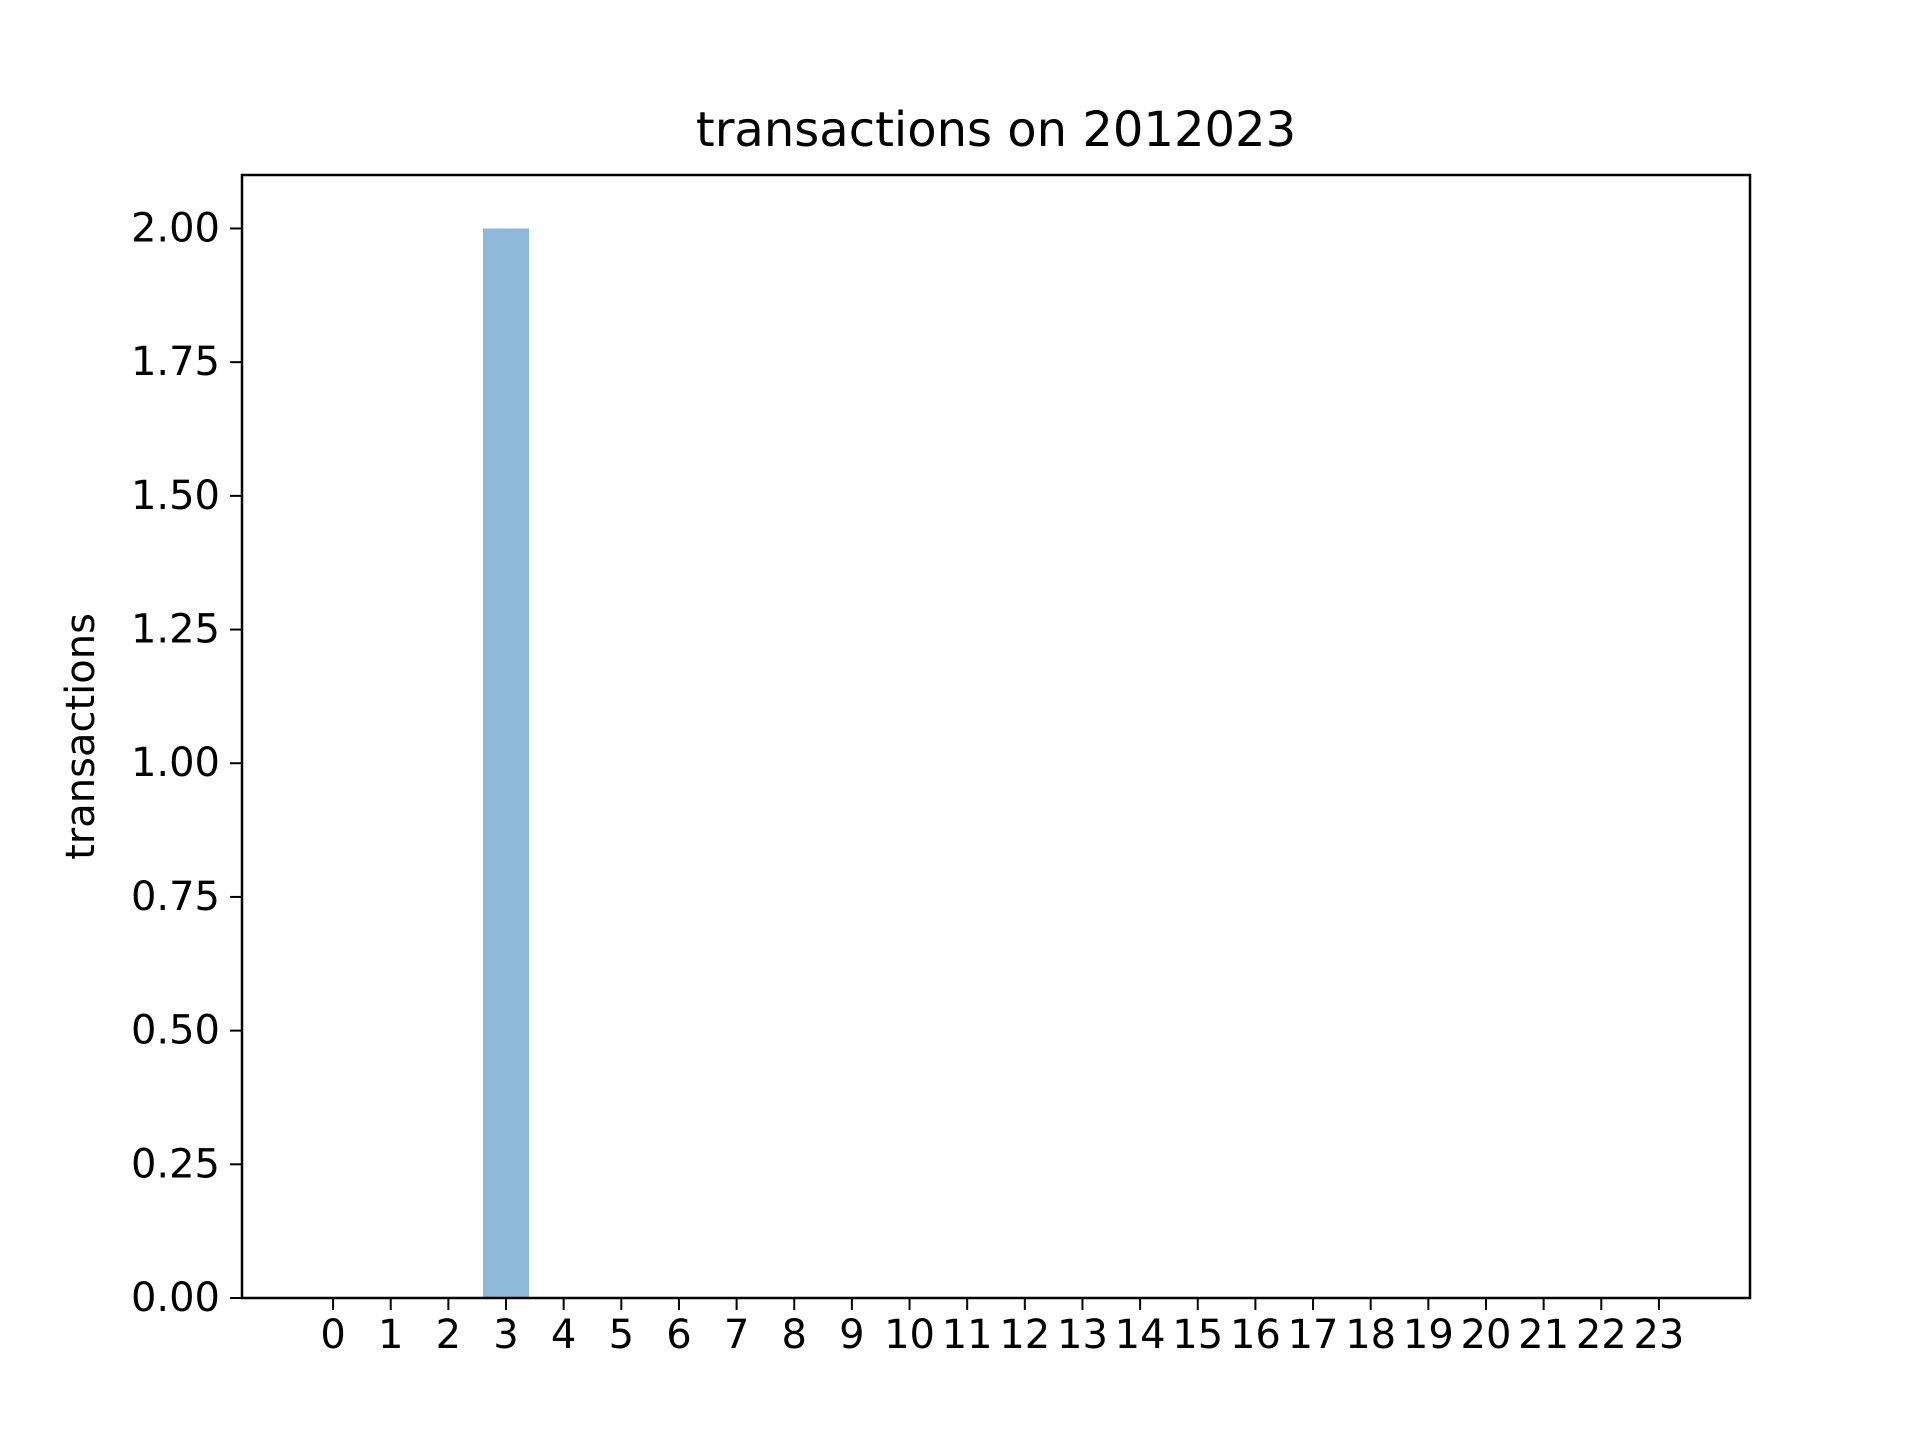  Describe the element at coordinates (390, 1335) in the screenshot. I see `x-tick-label: 1` at that location.